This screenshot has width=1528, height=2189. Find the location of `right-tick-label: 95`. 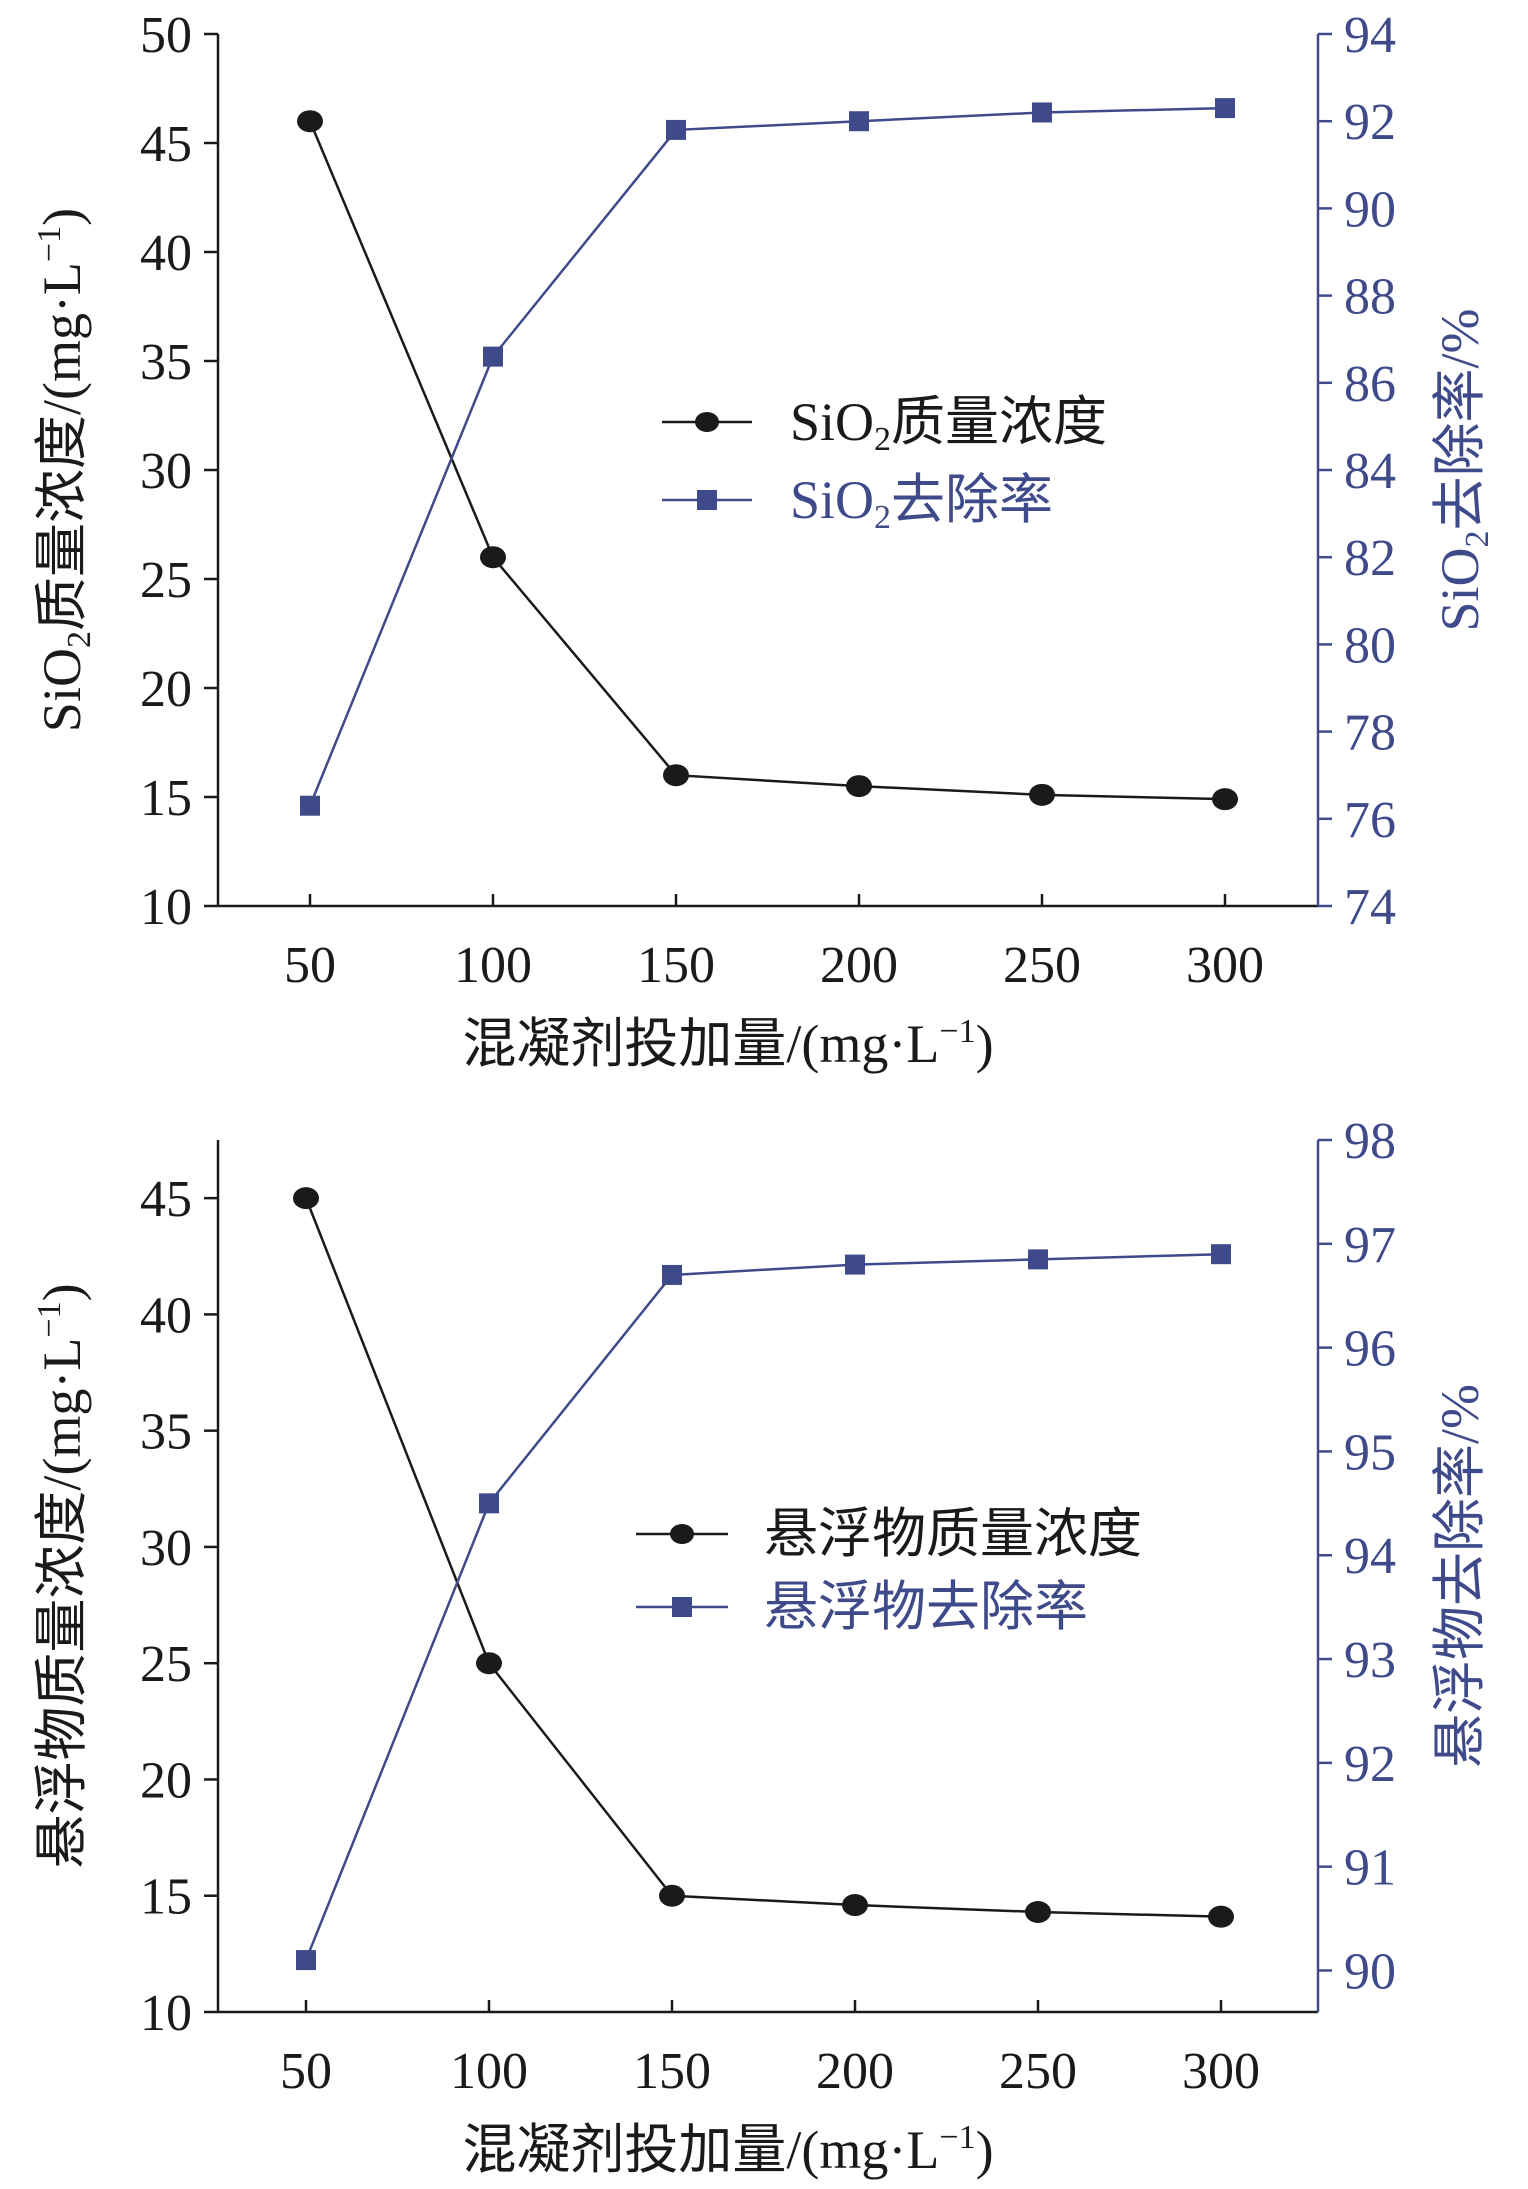

right-tick-label: 95 is located at coordinates (1370, 1452).